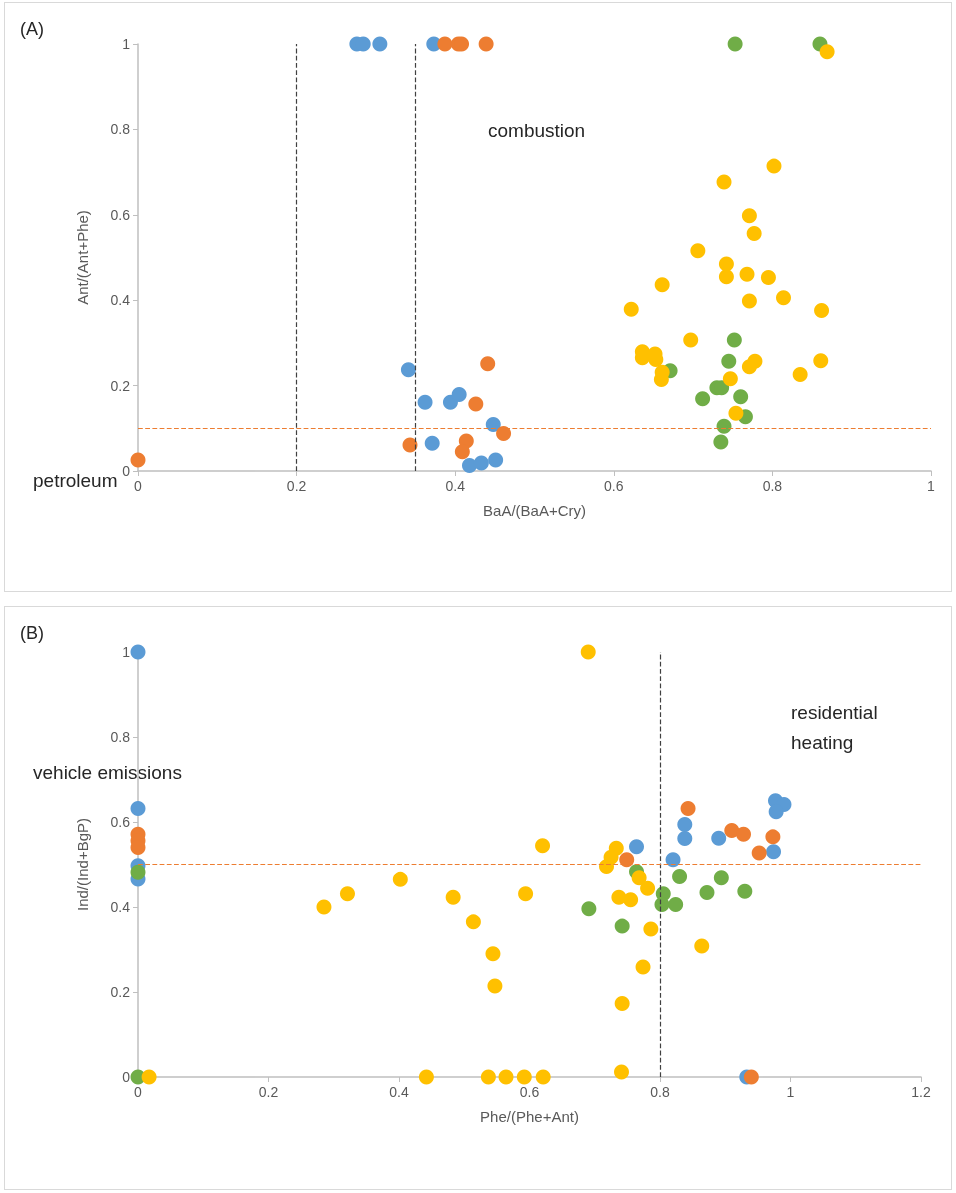 This screenshot has width=956, height=1193. Describe the element at coordinates (837, 727) in the screenshot. I see `annotation: residential heating` at that location.